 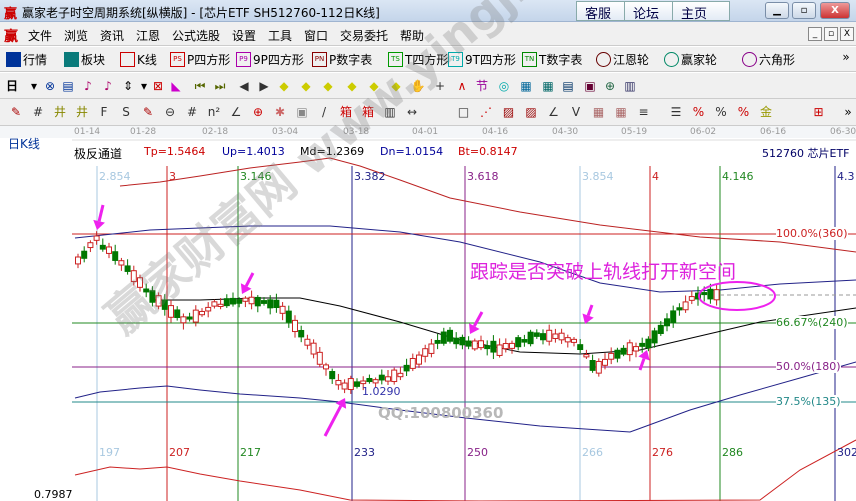 What do you see at coordinates (622, 59) in the screenshot?
I see `toolbar-button: 江恩轮` at bounding box center [622, 59].